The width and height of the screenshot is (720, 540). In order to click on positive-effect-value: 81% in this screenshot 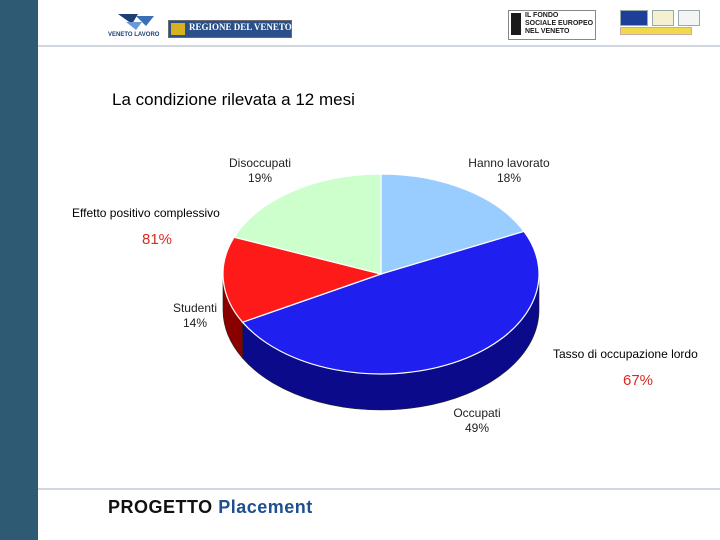, I will do `click(157, 239)`.